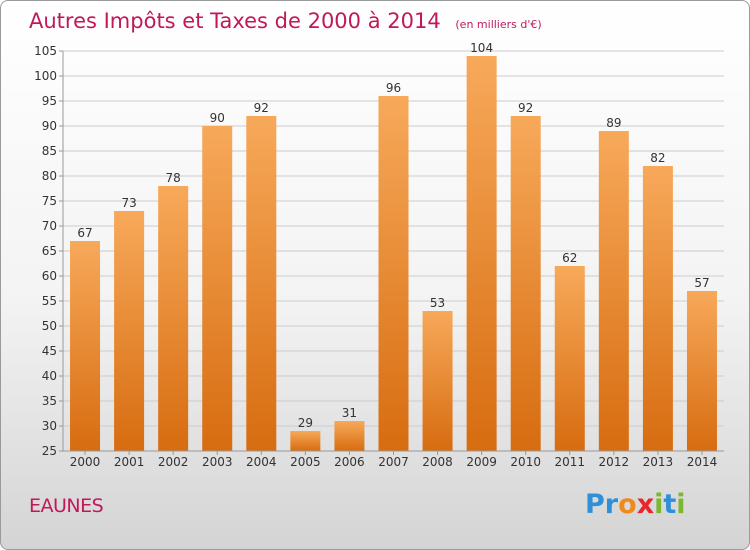 The image size is (750, 550). What do you see at coordinates (569, 462) in the screenshot?
I see `x-tick-label: 2011` at bounding box center [569, 462].